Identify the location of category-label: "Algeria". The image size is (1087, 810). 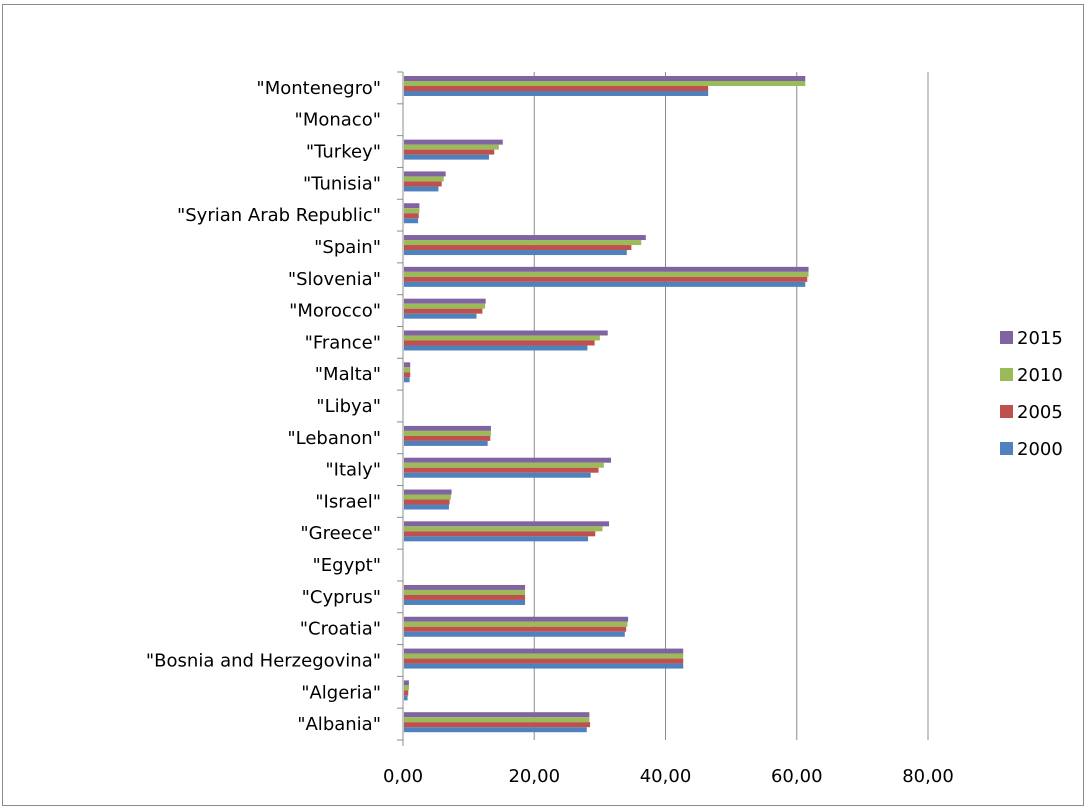
(341, 692).